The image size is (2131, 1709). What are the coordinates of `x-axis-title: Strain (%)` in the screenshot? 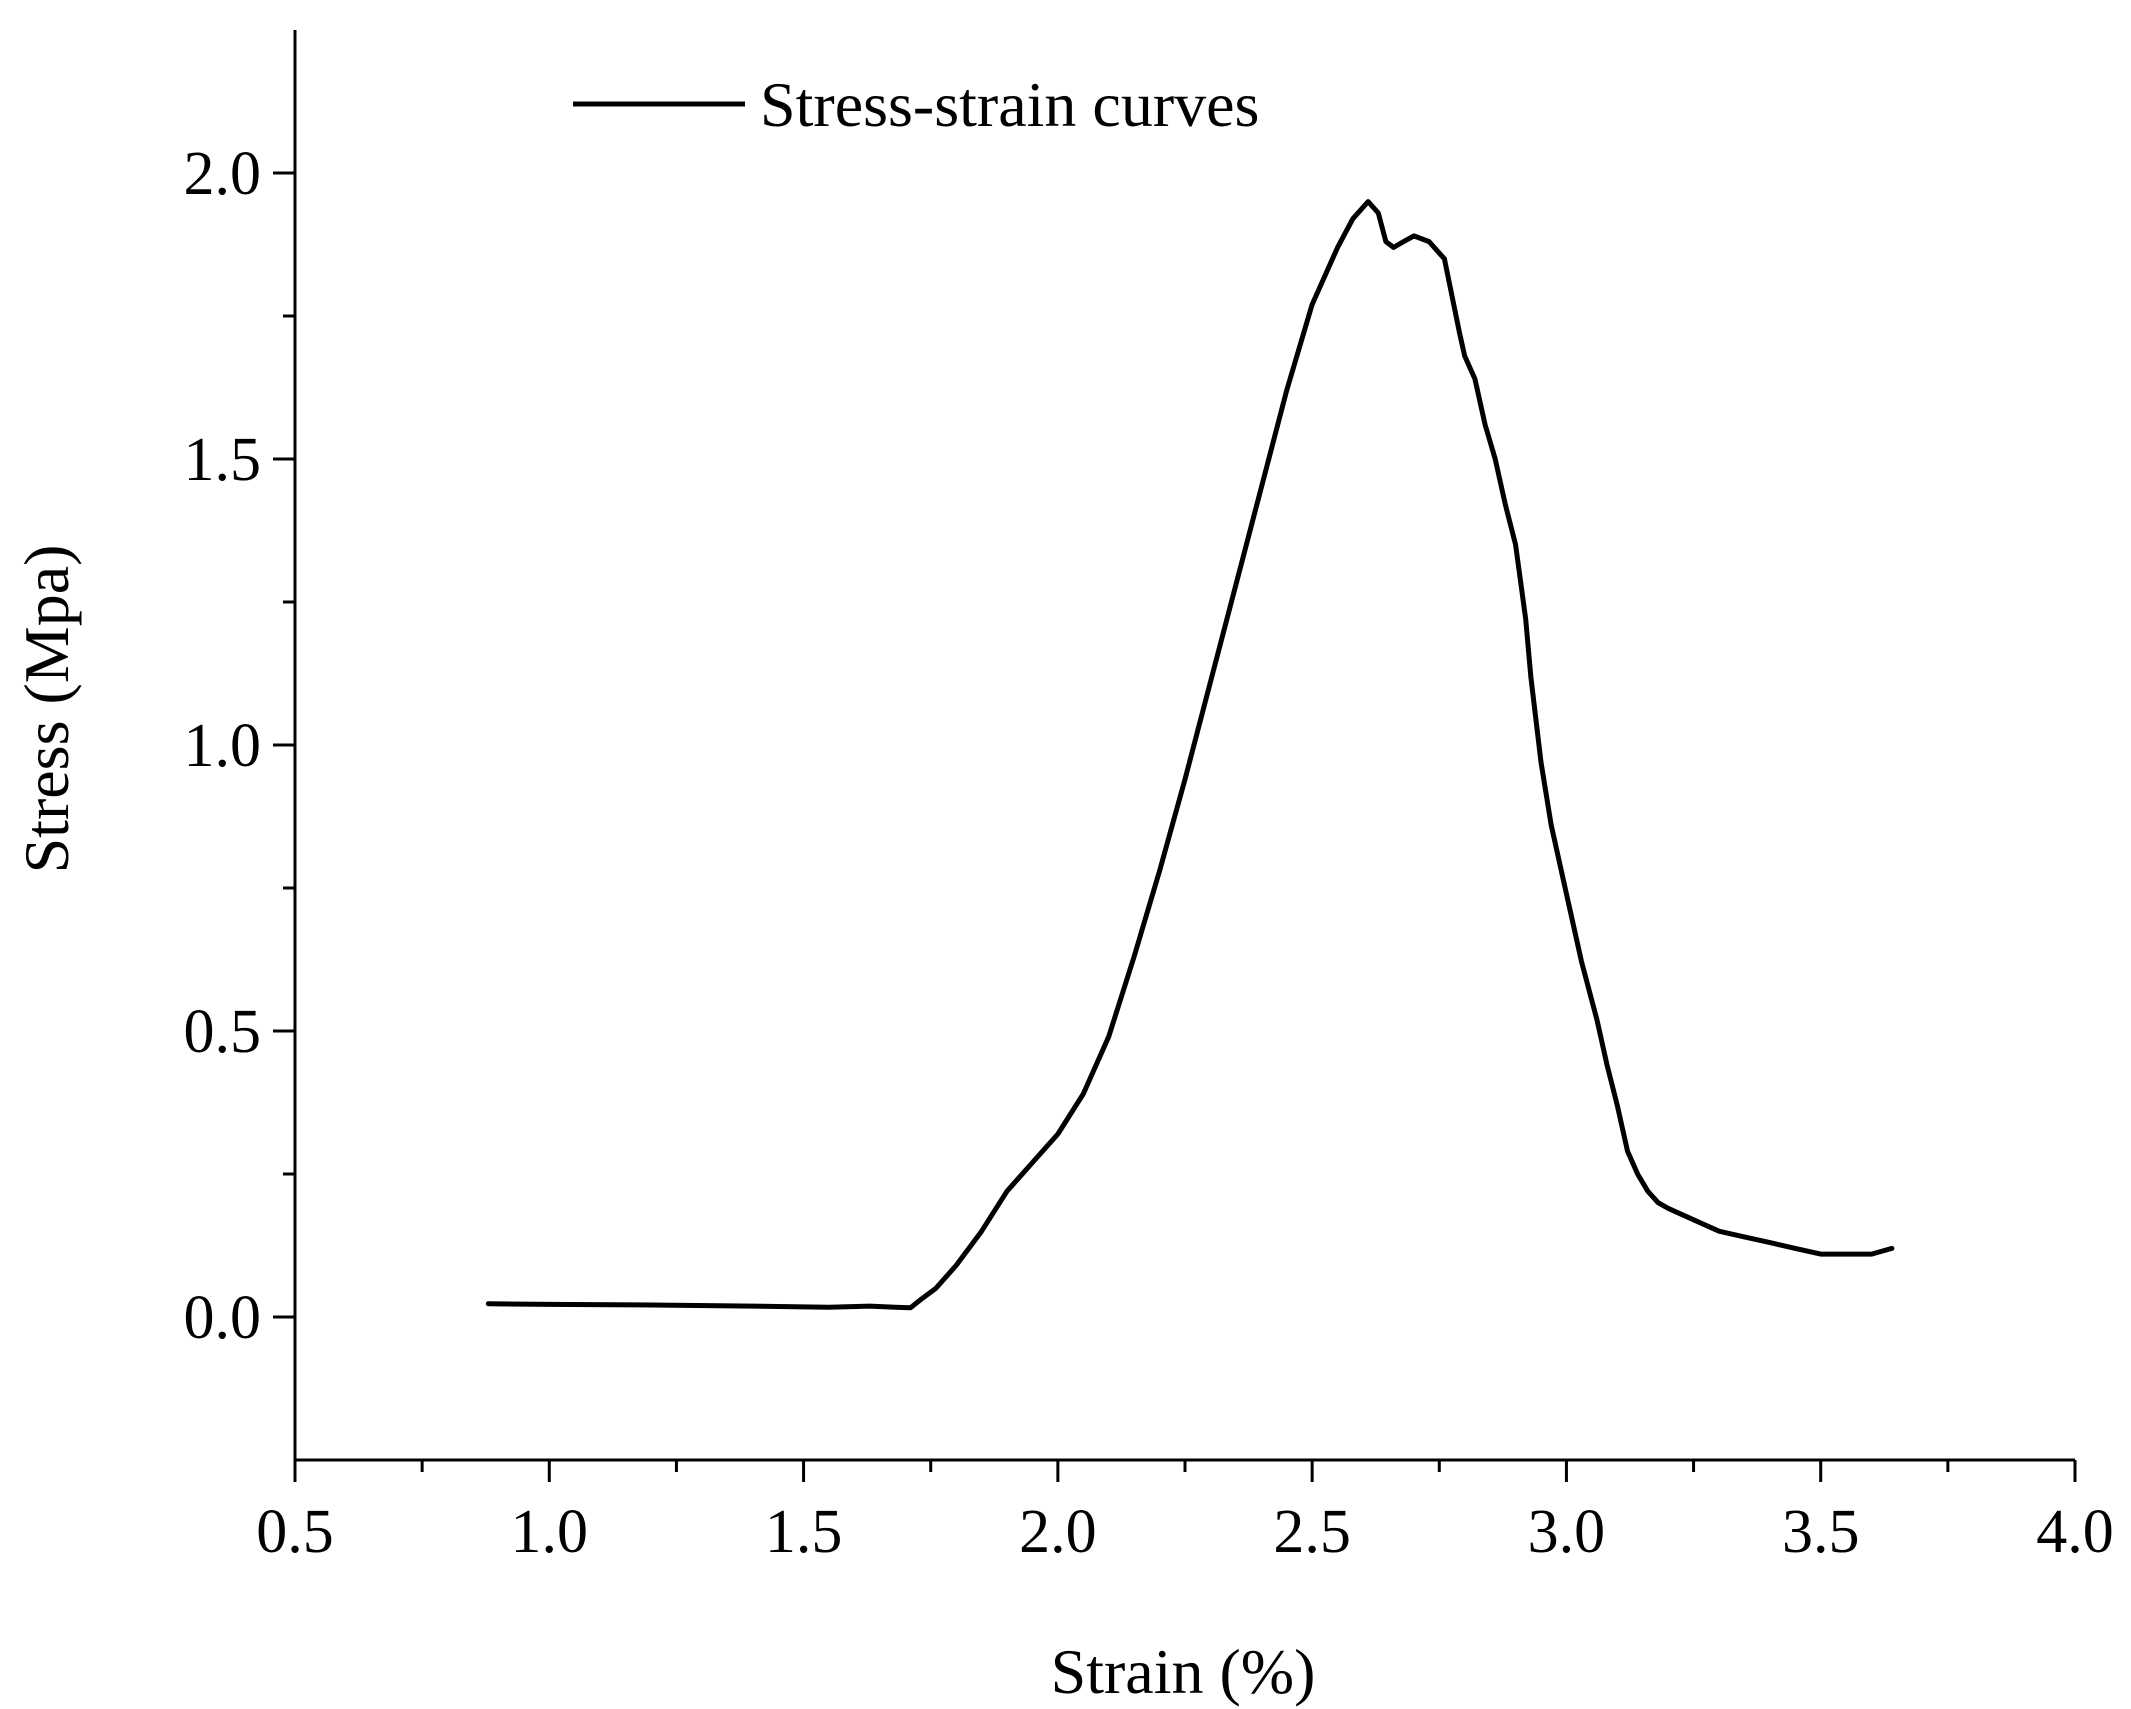 It's located at (1183, 1671).